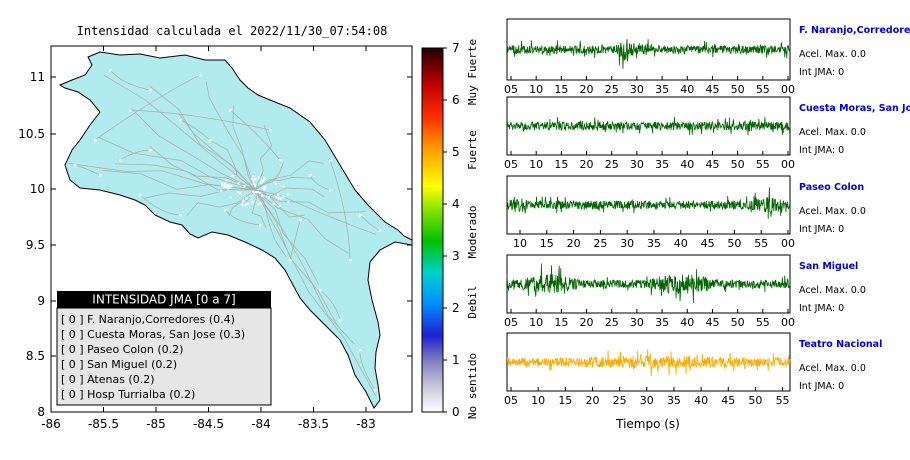  I want to click on waveform-tick-label: 25, so click(612, 89).